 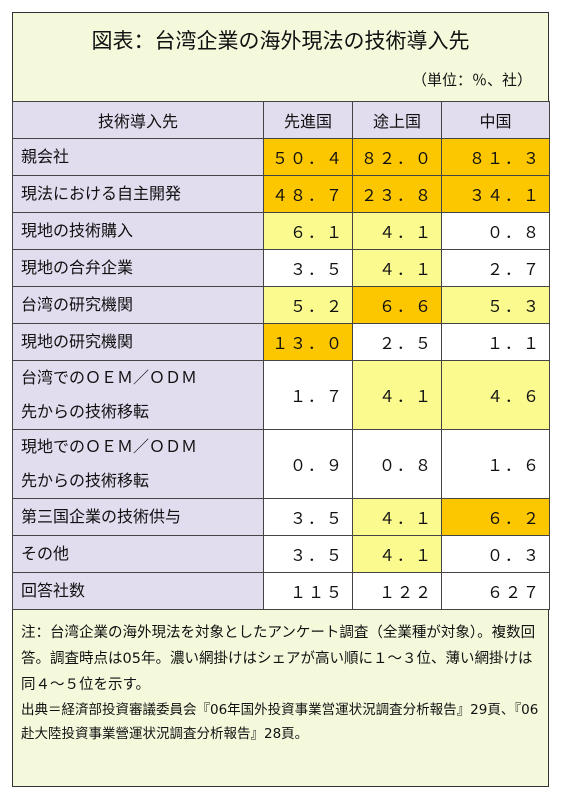 I want to click on label-text: 回答社数, so click(x=53, y=590).